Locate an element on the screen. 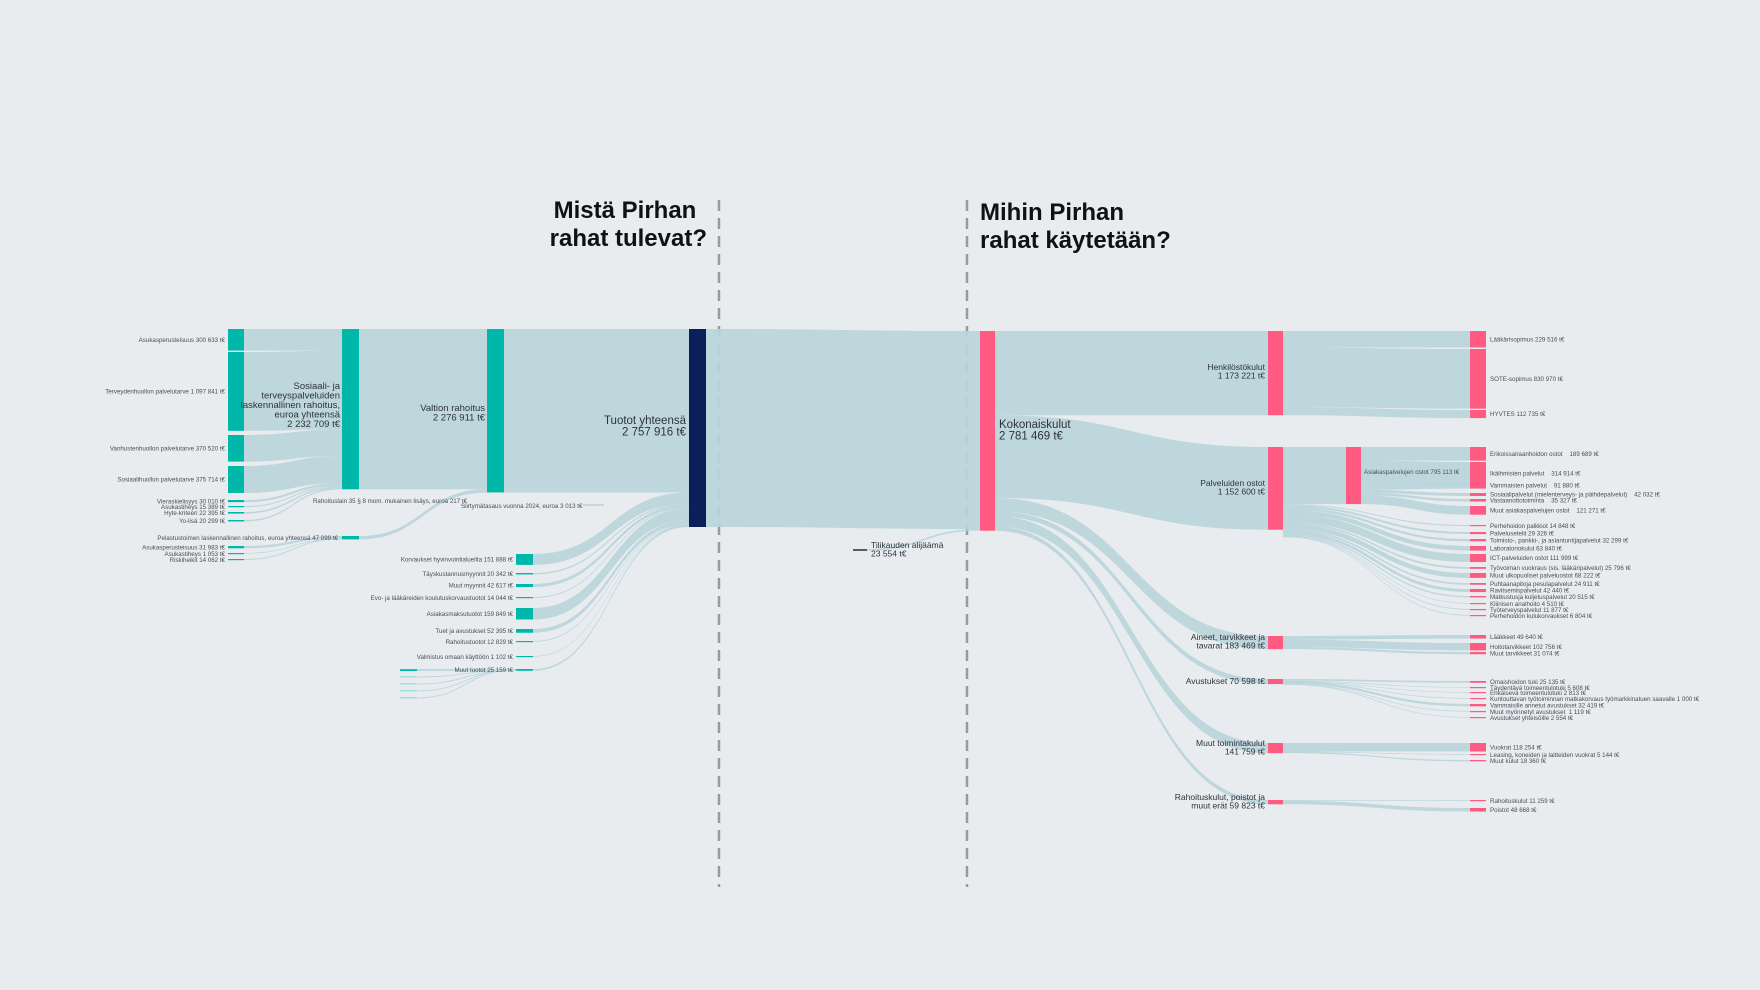 The image size is (1760, 990). label-yht: Avustukset yhteisöille 2 554 t€ is located at coordinates (1532, 718).